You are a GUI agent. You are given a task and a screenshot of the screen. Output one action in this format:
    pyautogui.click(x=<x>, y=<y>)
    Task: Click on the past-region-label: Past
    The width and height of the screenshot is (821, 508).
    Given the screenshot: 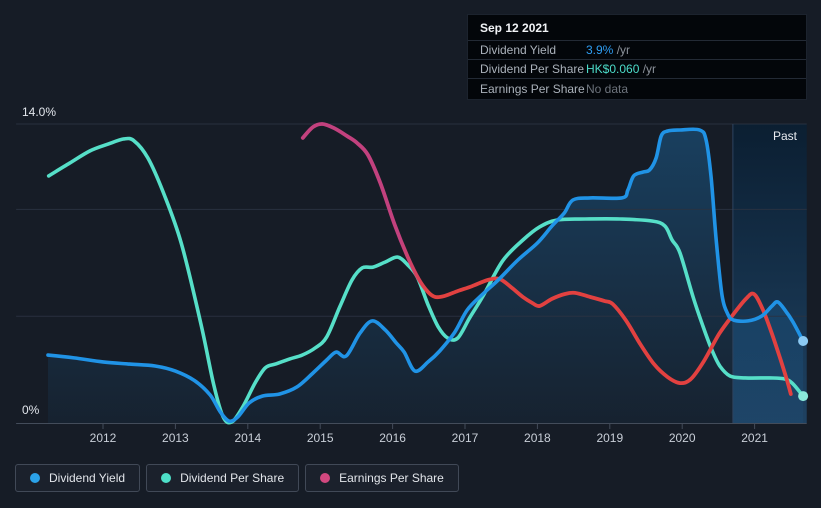 What is the action you would take?
    pyautogui.click(x=784, y=136)
    